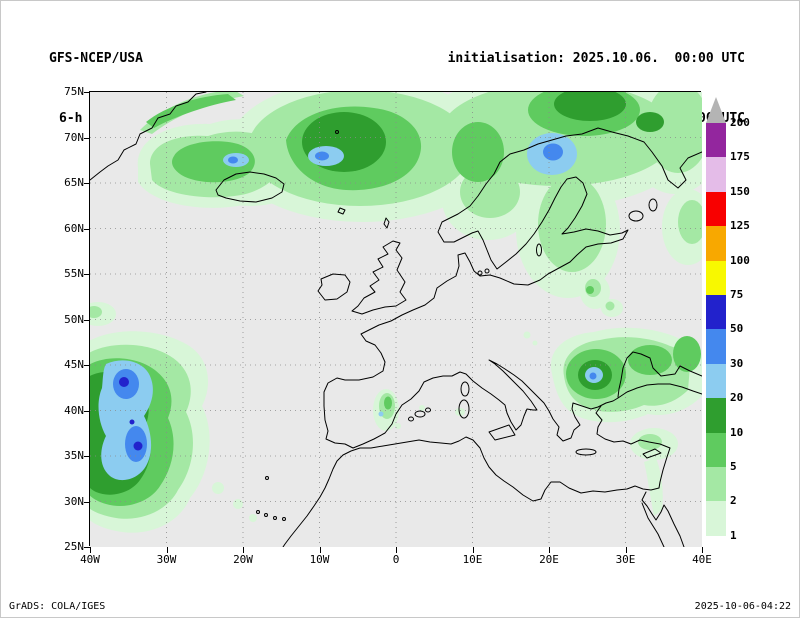 This screenshot has width=800, height=618. Describe the element at coordinates (737, 329) in the screenshot. I see `colorbar-label: 50` at that location.